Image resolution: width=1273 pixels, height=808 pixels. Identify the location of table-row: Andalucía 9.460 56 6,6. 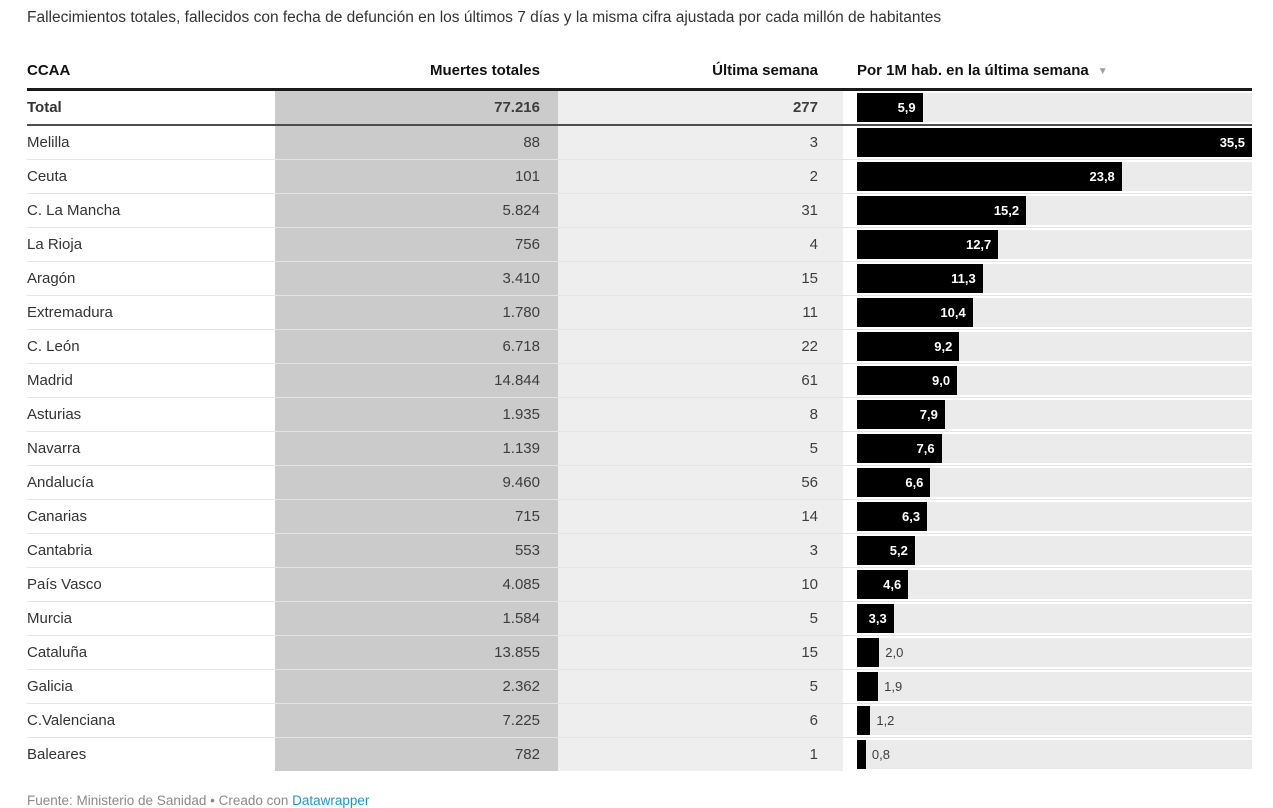
(639, 483).